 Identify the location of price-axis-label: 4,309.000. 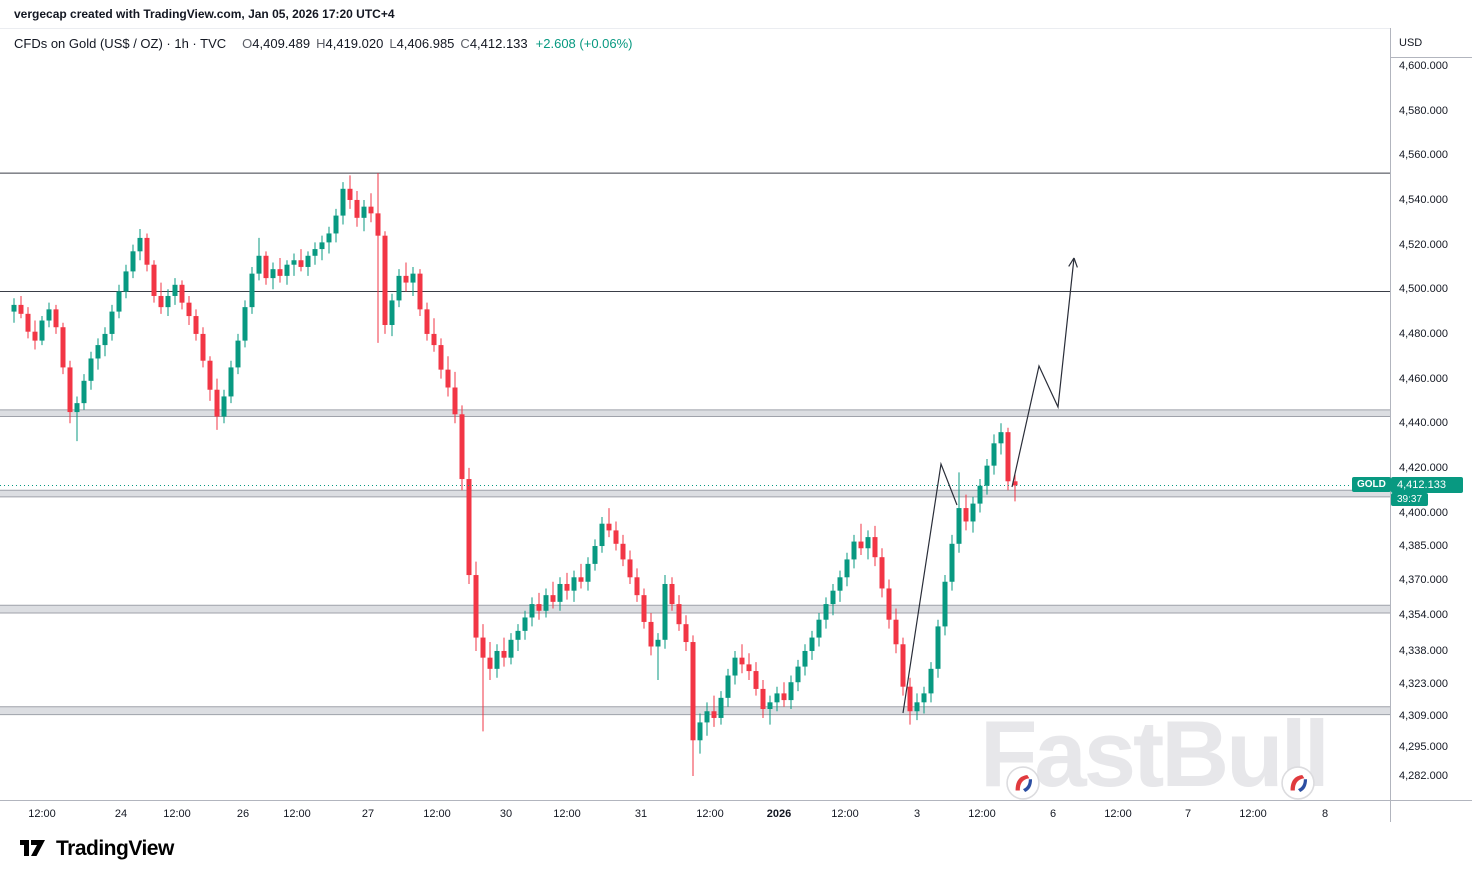
(1423, 715).